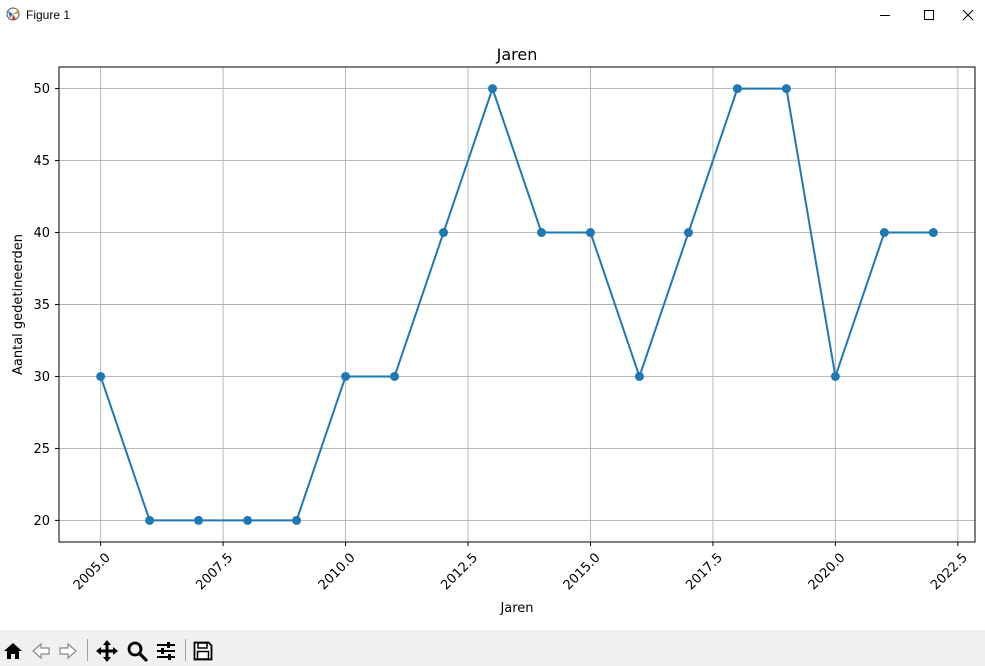  I want to click on save-button, so click(203, 651).